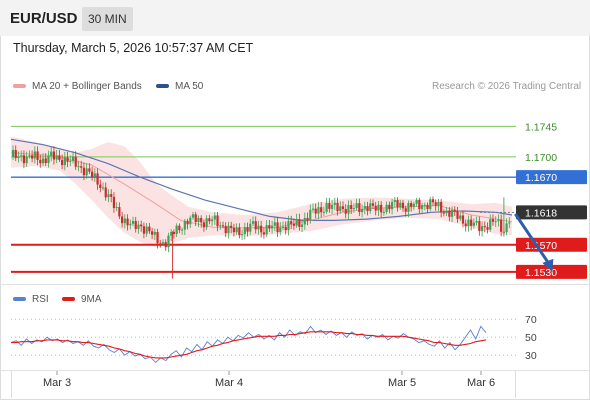 This screenshot has height=400, width=590. Describe the element at coordinates (107, 19) in the screenshot. I see `timeframe-badge: 30 MIN` at that location.